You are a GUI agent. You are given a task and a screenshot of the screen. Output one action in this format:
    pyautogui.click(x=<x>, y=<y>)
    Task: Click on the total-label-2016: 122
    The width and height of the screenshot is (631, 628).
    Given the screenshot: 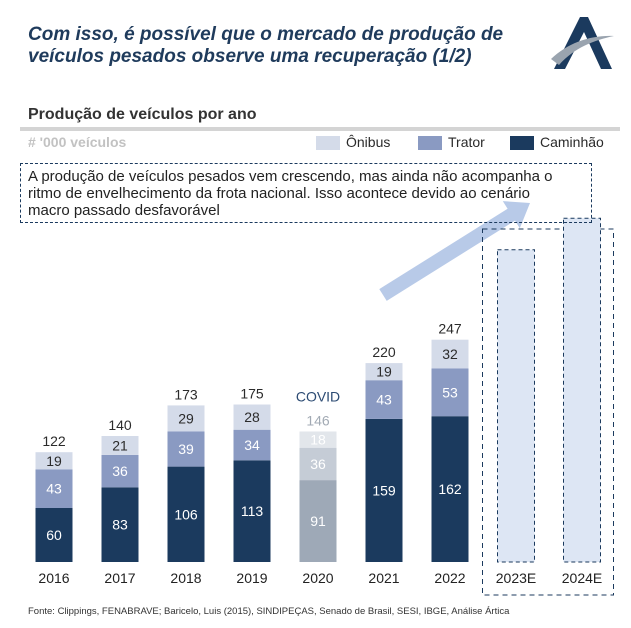 What is the action you would take?
    pyautogui.click(x=54, y=441)
    